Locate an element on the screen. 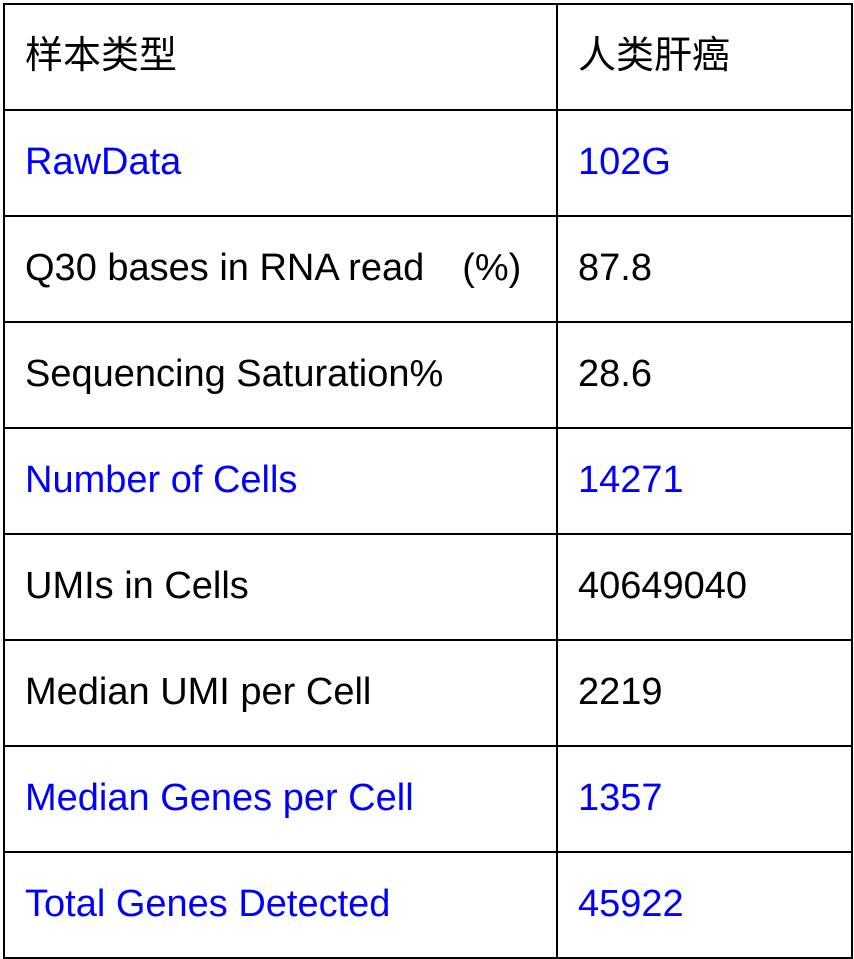 Image resolution: width=854 pixels, height=959 pixels. table-row: Total Genes Detected 45922 is located at coordinates (428, 905).